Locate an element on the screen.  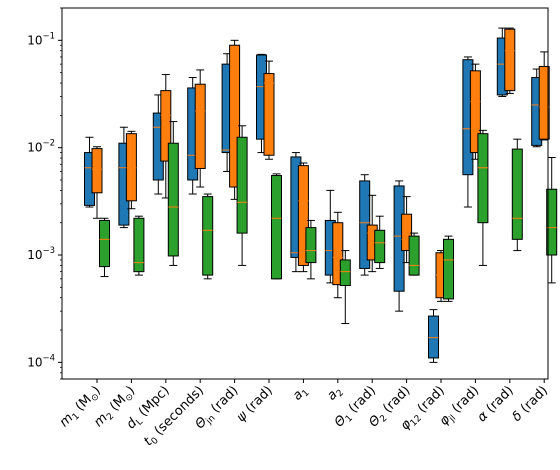
box-s3-c1 is located at coordinates (104, 247).